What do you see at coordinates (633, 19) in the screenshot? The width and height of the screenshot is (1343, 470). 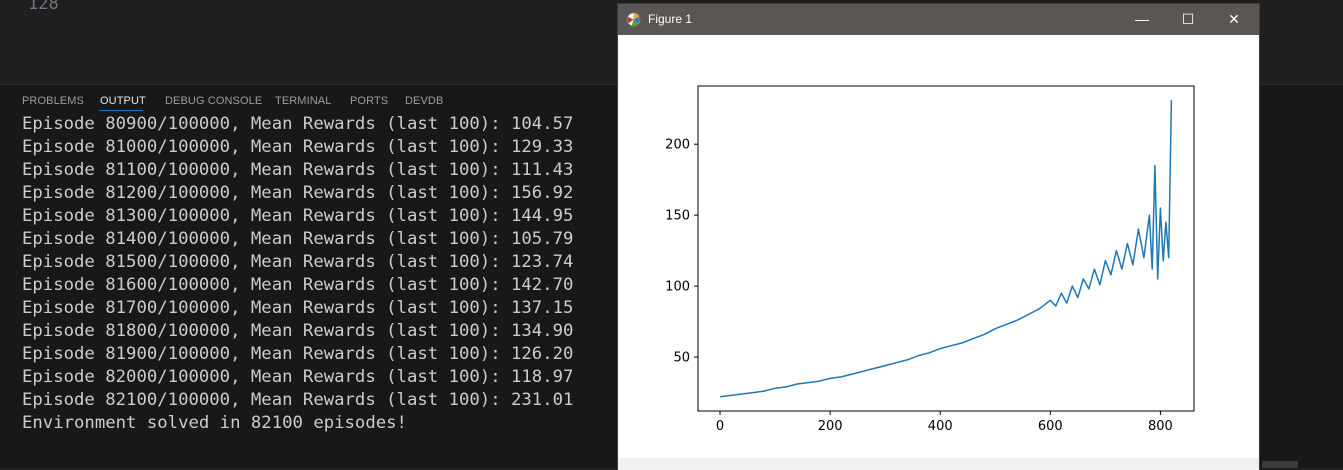 I see `matplotlib-icon` at bounding box center [633, 19].